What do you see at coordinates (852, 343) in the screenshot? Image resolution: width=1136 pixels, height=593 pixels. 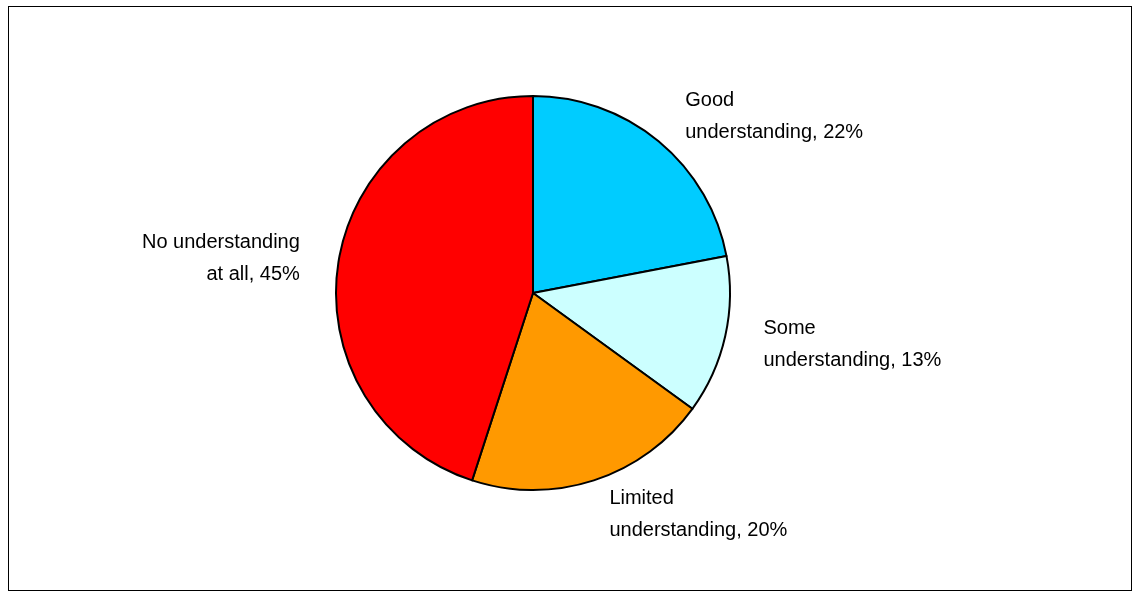 I see `slice-label: Some understanding, 13%` at bounding box center [852, 343].